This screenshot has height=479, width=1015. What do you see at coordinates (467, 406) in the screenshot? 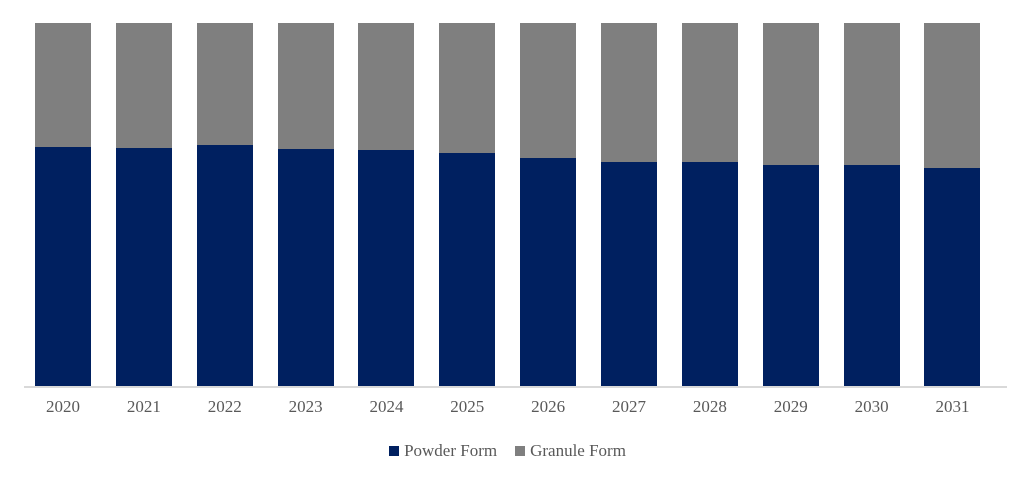
I see `x-axis-label-2025: 2025` at bounding box center [467, 406].